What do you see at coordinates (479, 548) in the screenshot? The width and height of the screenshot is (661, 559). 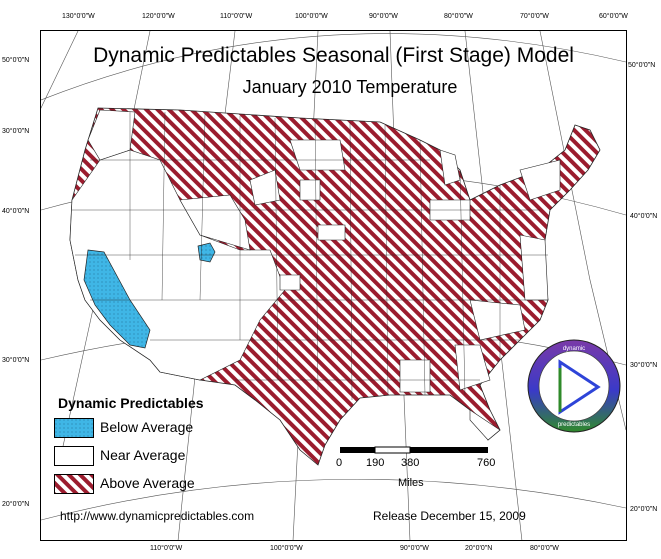 I see `tick-bottom-20n: 20°0'0"N` at bounding box center [479, 548].